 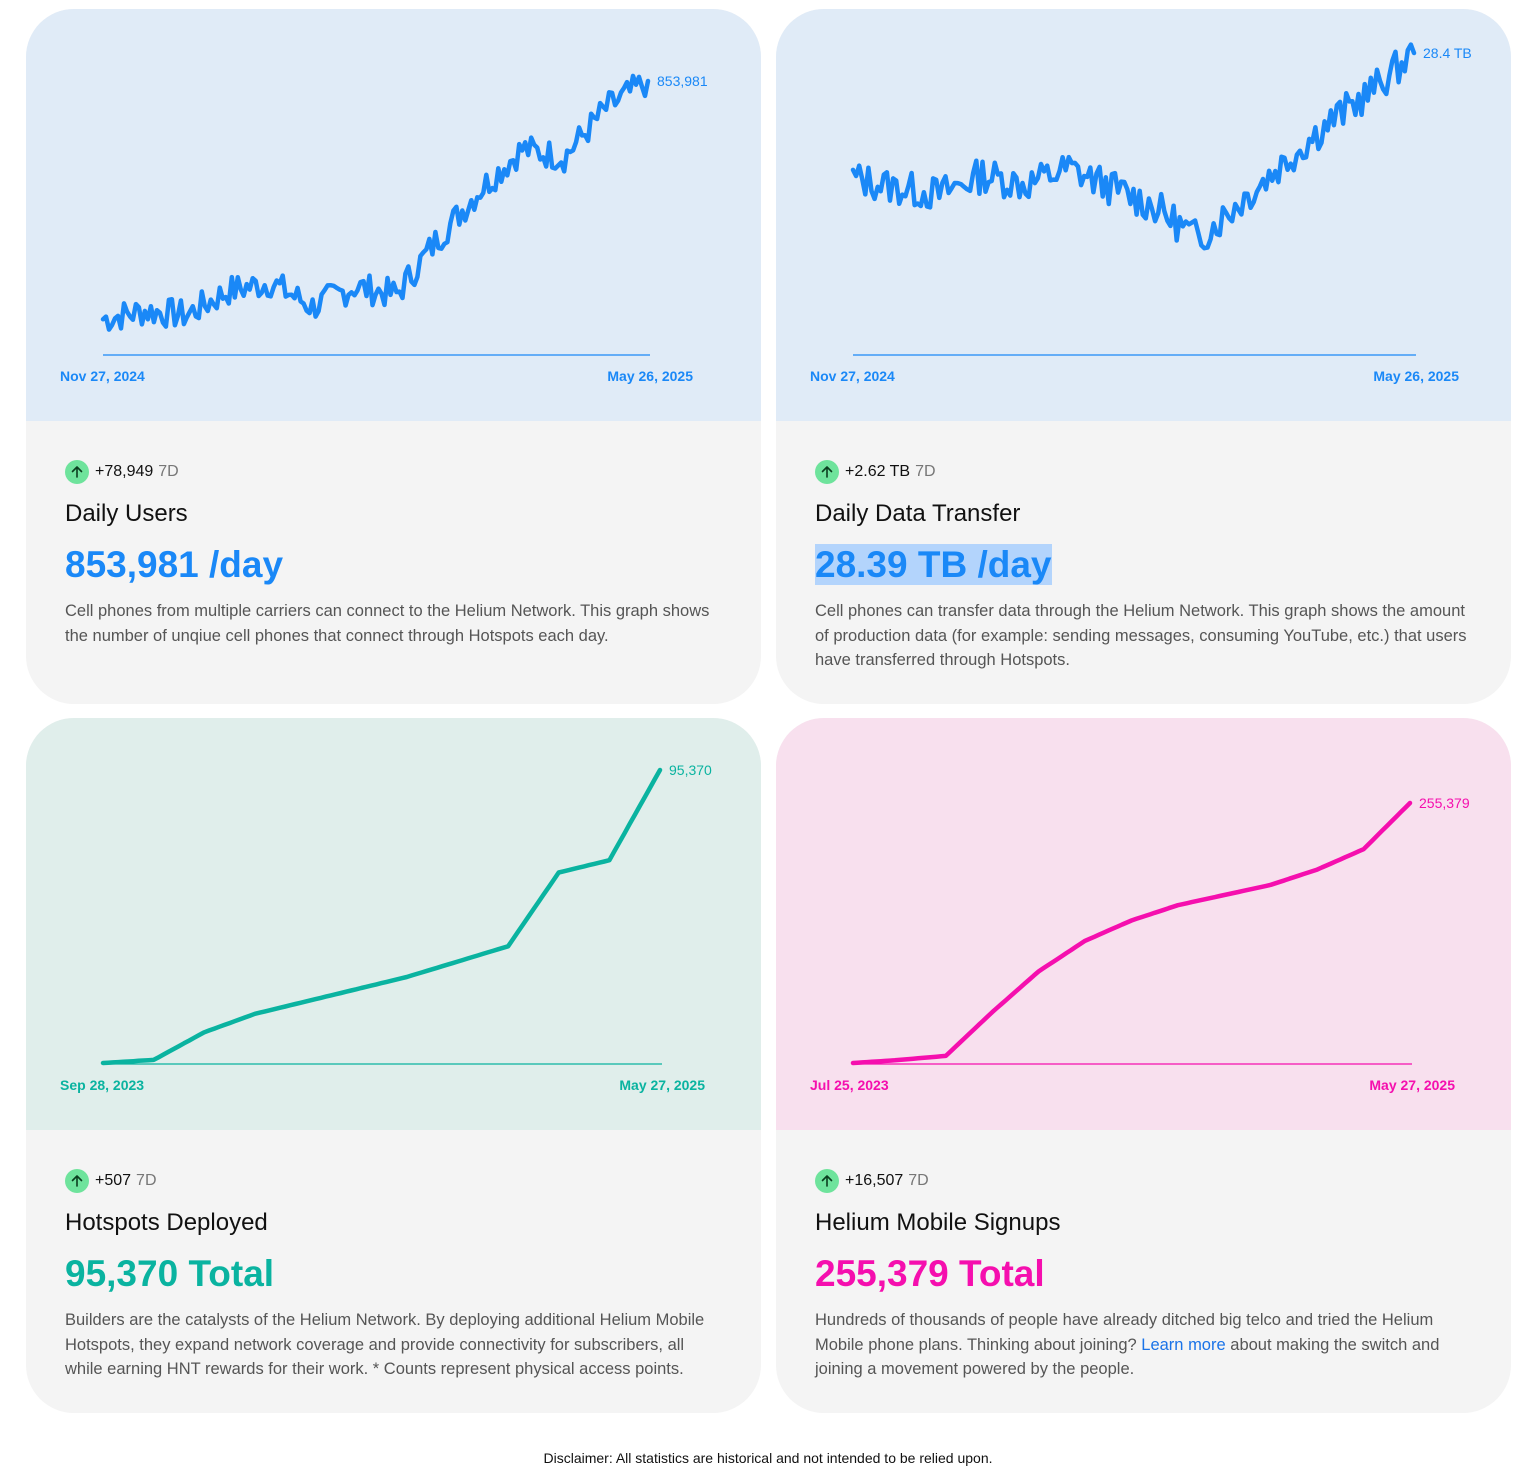 I want to click on hotspots-deployed-chart-svg: 95,370 Sep 28, 2023 May 27, 2025, so click(x=386, y=927).